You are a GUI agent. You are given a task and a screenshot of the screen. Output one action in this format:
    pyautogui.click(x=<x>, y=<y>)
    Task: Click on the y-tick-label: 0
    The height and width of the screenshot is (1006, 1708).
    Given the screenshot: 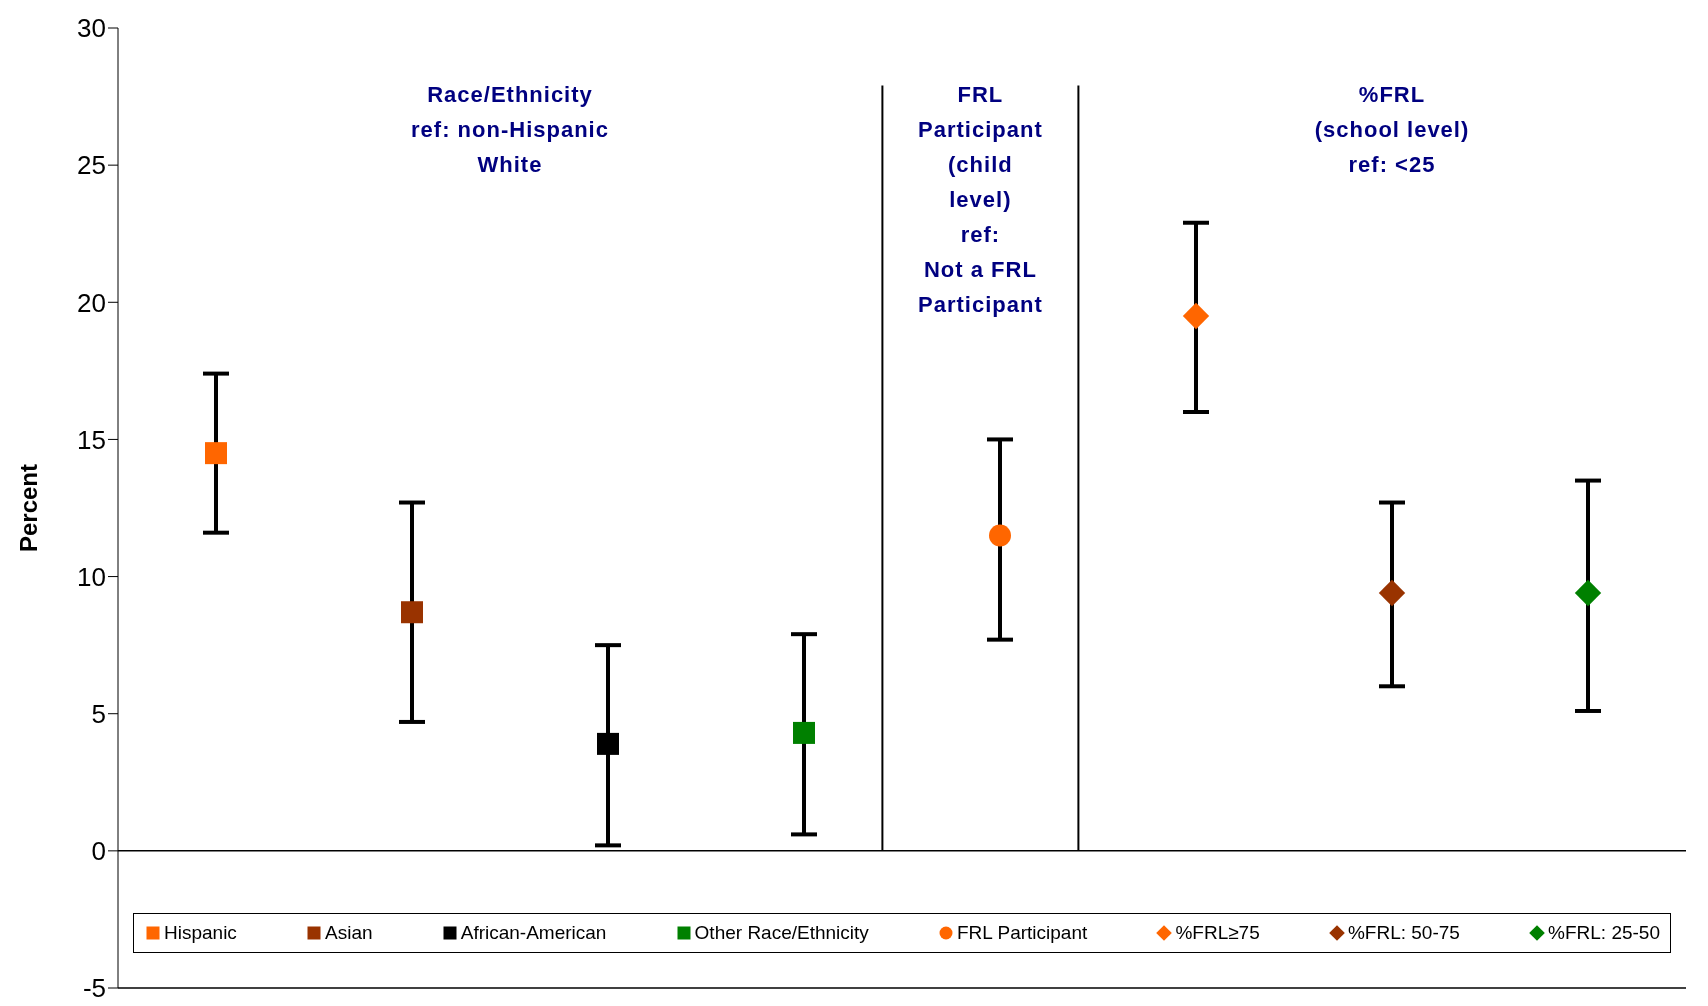 What is the action you would take?
    pyautogui.click(x=98, y=851)
    